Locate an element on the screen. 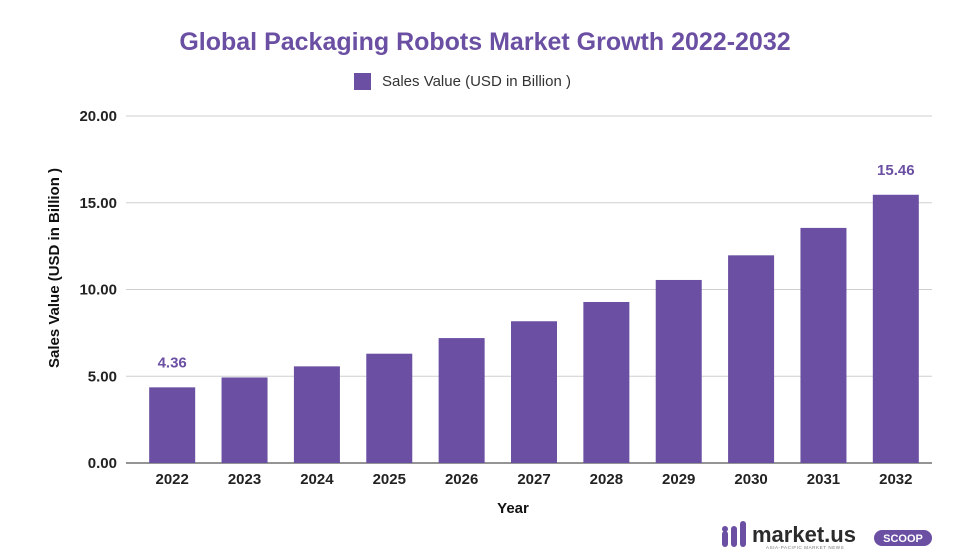 The height and width of the screenshot is (560, 960). y-tick-label: 0.00 is located at coordinates (102, 463).